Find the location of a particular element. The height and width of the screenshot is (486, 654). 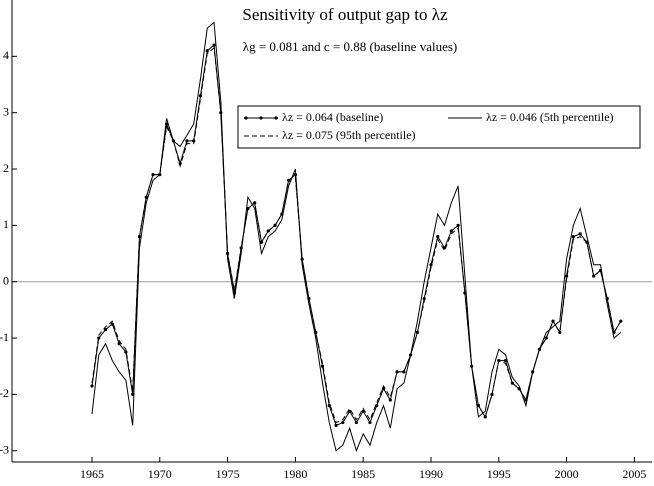

legend-label: λz = 0.064 (baseline) is located at coordinates (332, 117).